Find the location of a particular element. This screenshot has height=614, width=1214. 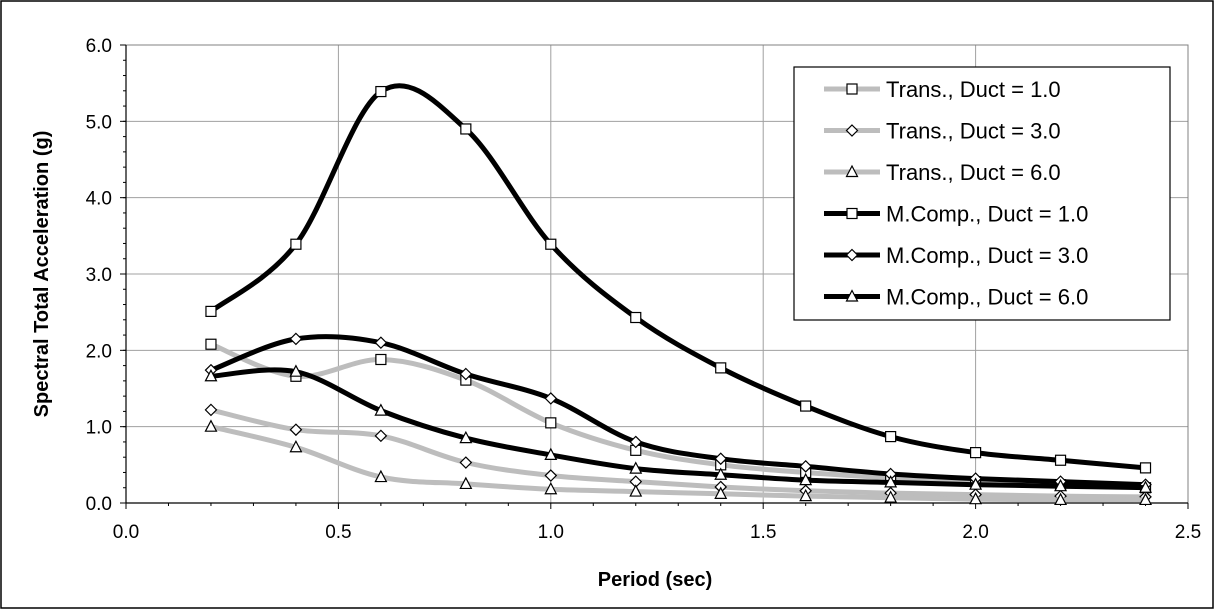

legend-item: M.Comp., Duct = 1.0 is located at coordinates (956, 214).